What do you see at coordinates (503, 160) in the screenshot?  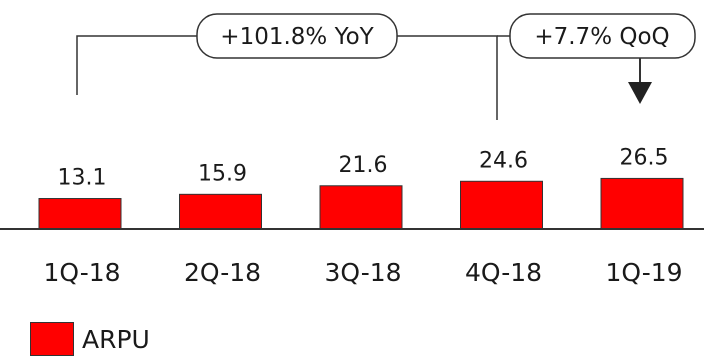 I see `data-label-4q-18: 24.6` at bounding box center [503, 160].